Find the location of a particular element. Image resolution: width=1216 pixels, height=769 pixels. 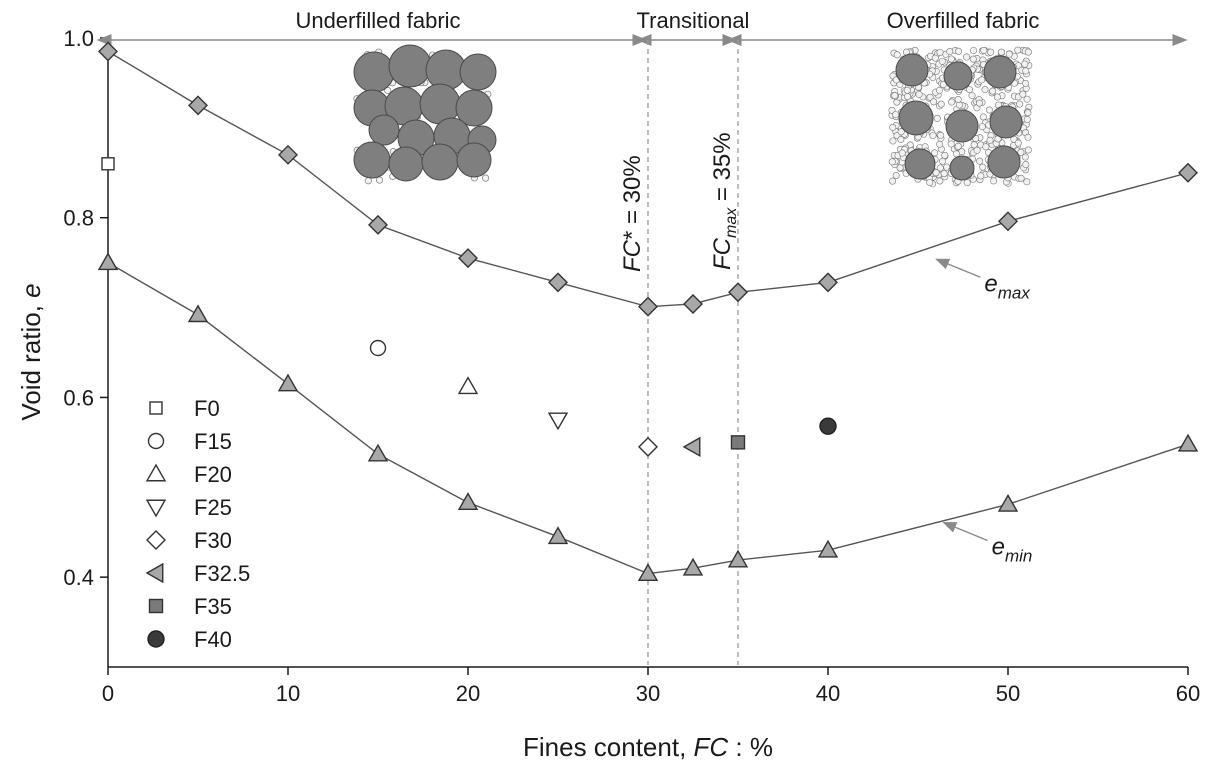

vline-label-rest: = 35% is located at coordinates (722, 169).